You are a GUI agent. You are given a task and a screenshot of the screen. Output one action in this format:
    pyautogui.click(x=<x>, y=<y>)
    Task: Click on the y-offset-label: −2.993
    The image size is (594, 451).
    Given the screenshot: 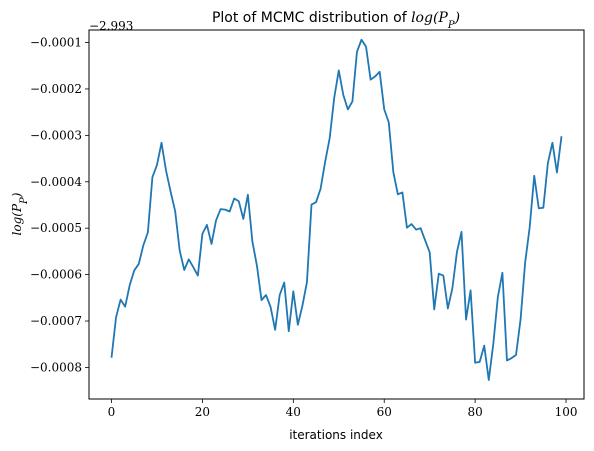 What is the action you would take?
    pyautogui.click(x=111, y=26)
    